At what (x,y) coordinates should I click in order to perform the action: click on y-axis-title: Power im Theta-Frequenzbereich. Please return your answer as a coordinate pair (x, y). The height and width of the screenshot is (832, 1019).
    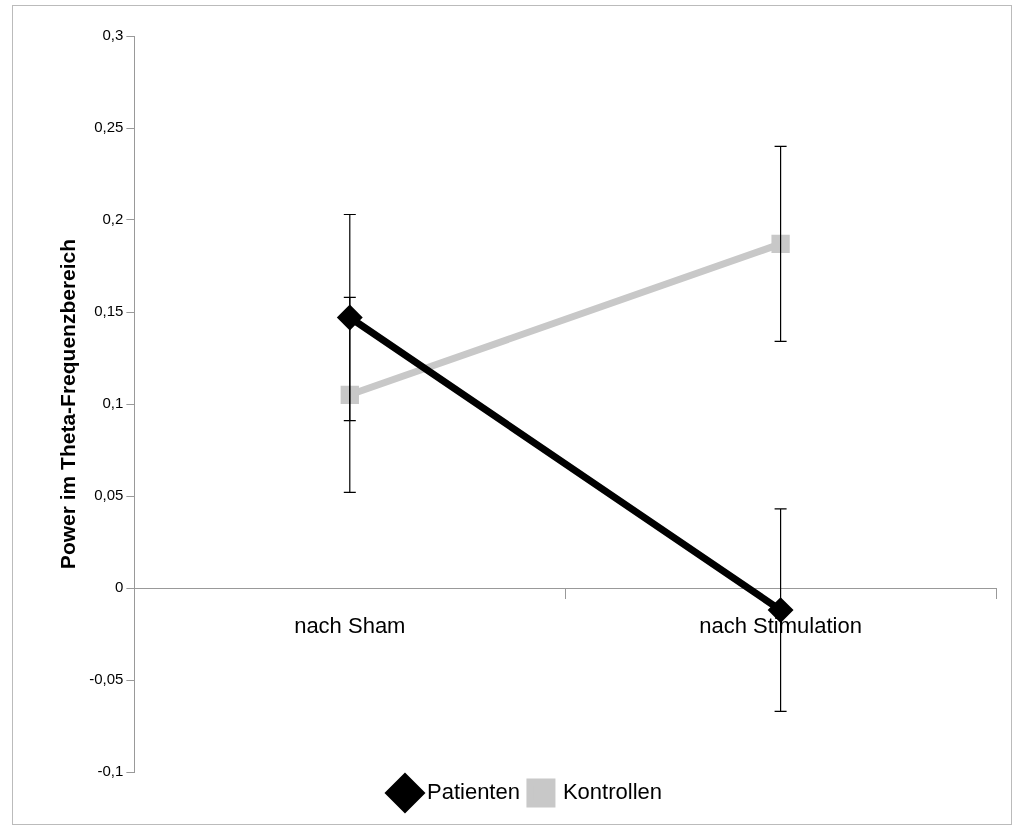
    Looking at the image, I should click on (68, 404).